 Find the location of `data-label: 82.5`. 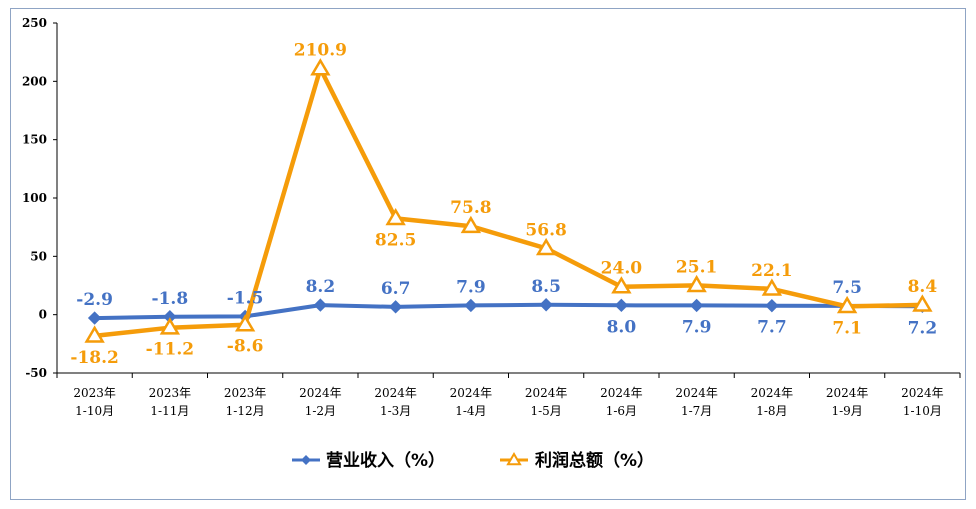

data-label: 82.5 is located at coordinates (395, 240).